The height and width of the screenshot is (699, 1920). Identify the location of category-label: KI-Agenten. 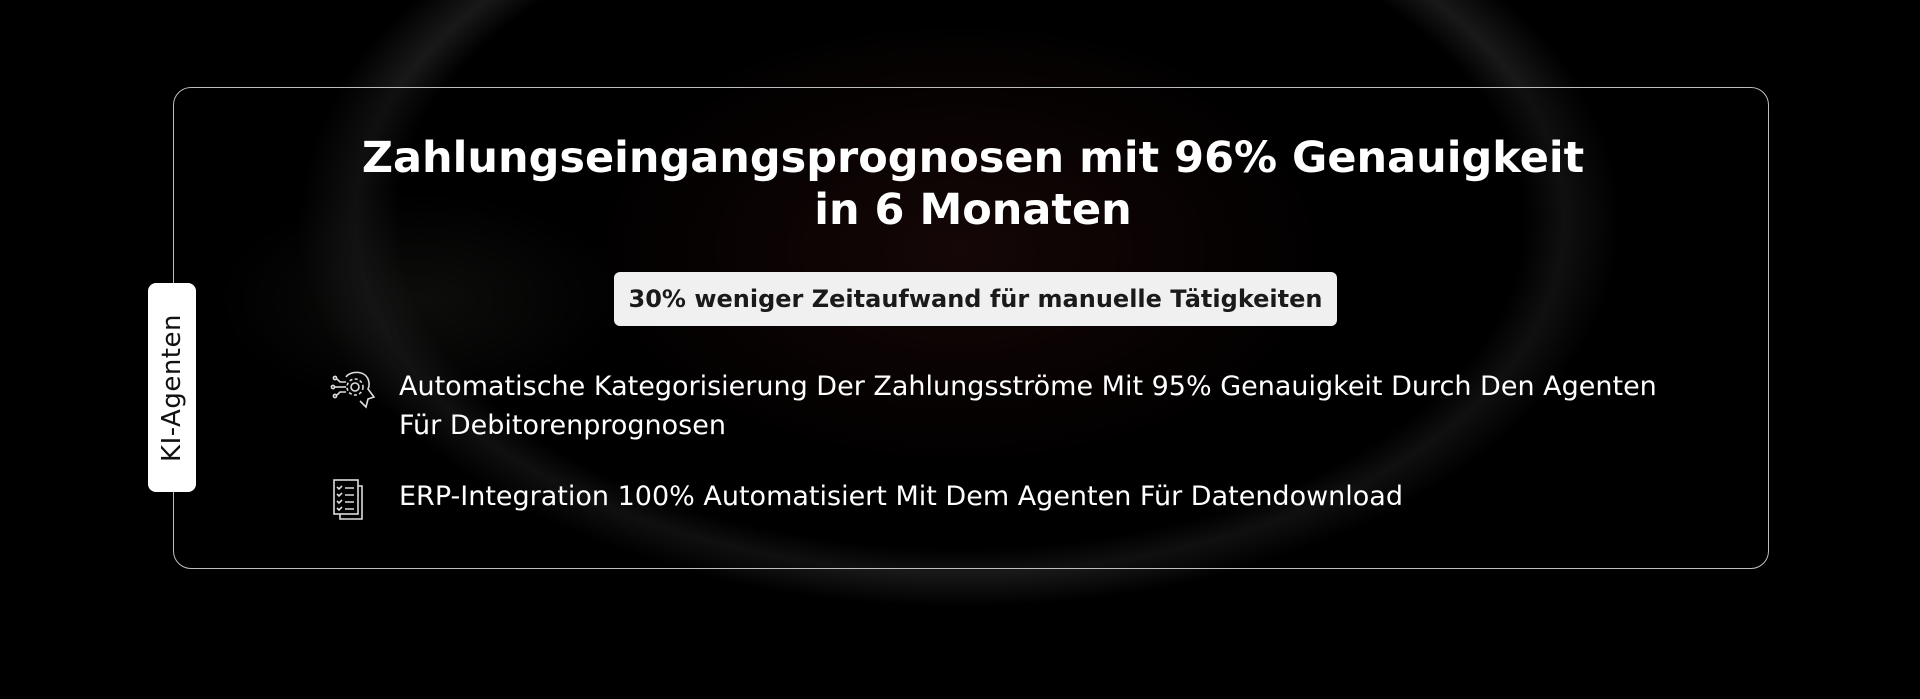
(172, 387).